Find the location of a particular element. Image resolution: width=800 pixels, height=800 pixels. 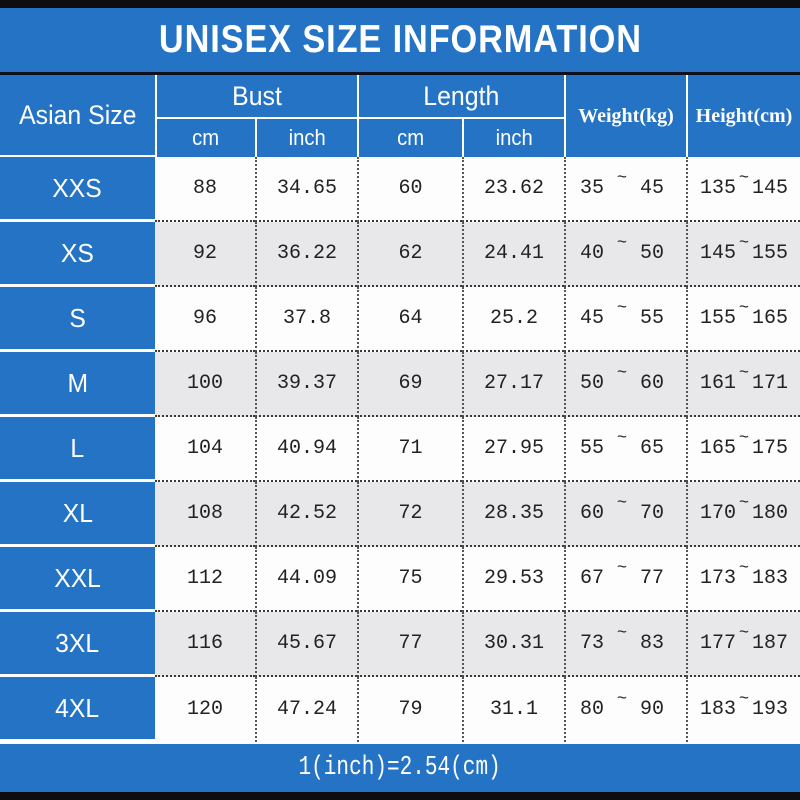

bust-cm-cell: 100 is located at coordinates (205, 384).